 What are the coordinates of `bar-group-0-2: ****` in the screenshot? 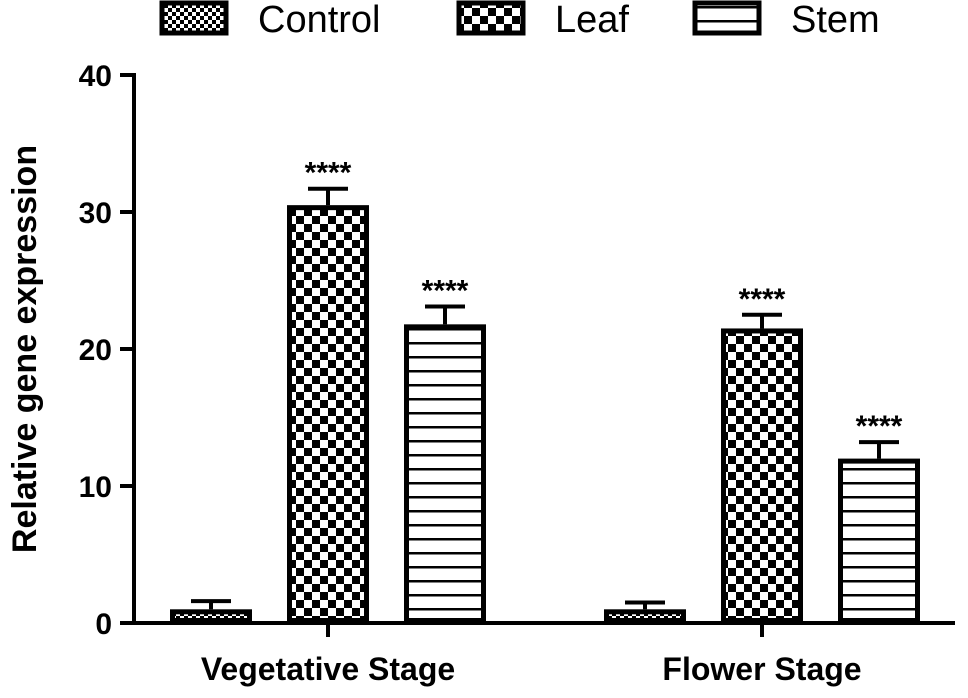 It's located at (445, 449).